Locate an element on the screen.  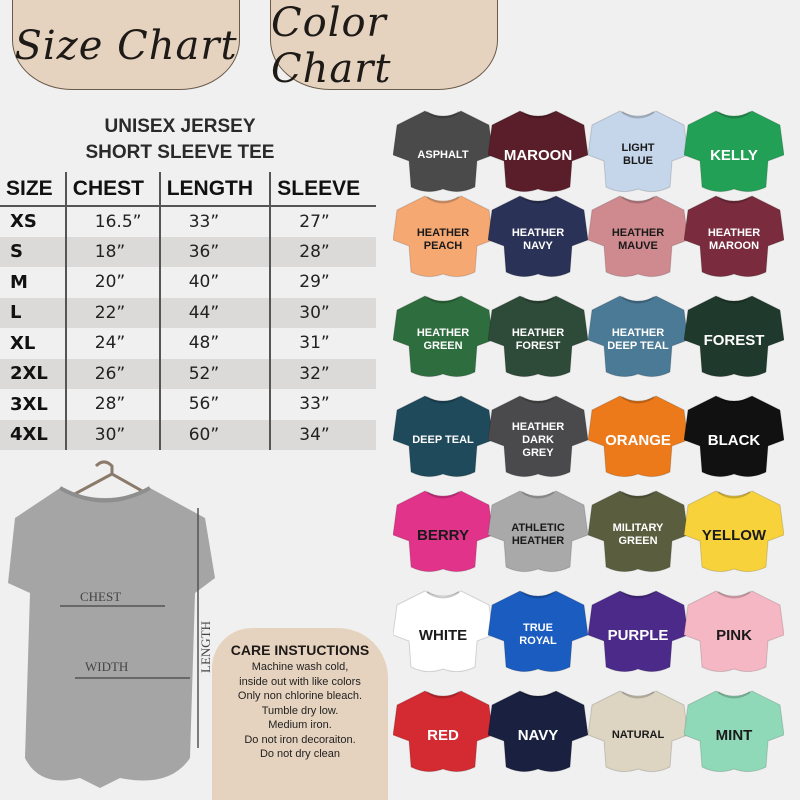
measurement-cell: 60” is located at coordinates (214, 434).